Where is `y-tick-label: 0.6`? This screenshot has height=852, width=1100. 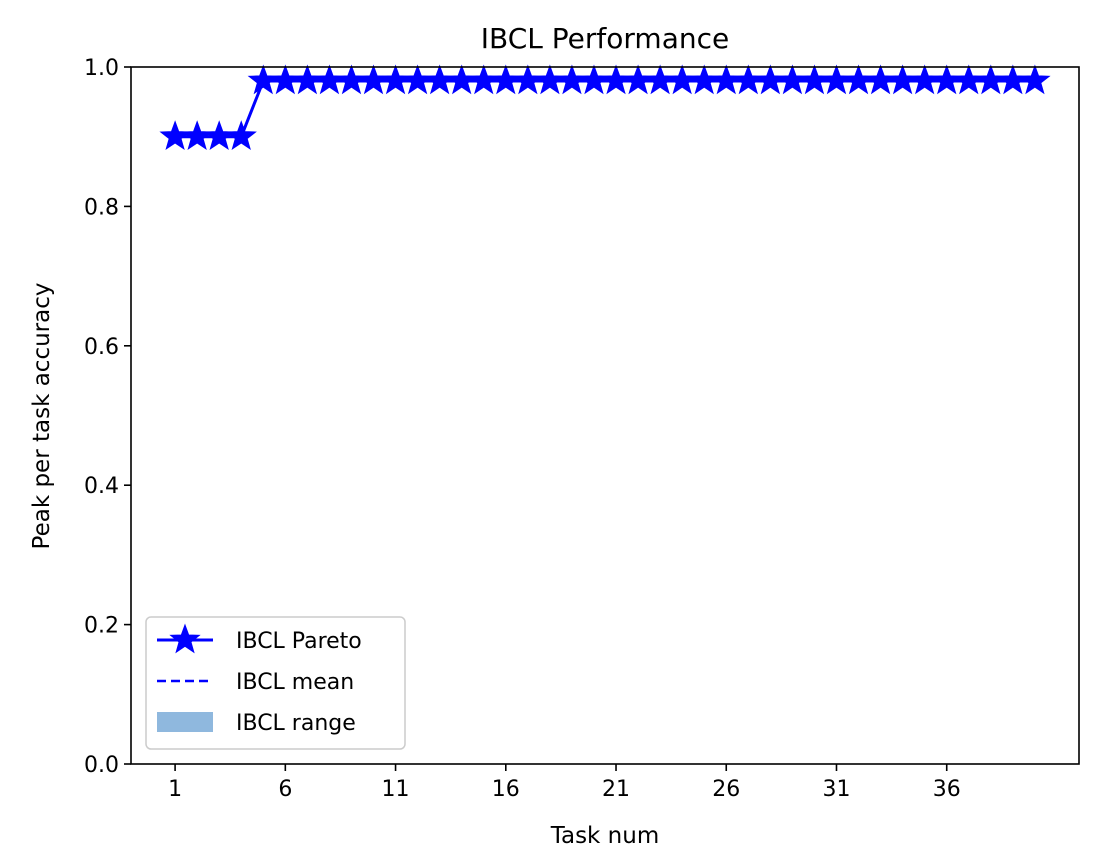
y-tick-label: 0.6 is located at coordinates (101, 347).